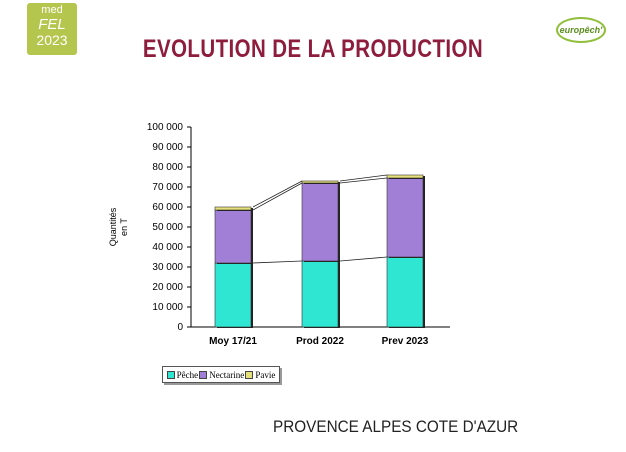 Image resolution: width=626 pixels, height=452 pixels. Describe the element at coordinates (167, 207) in the screenshot. I see `y-tick-label: 60 000` at that location.